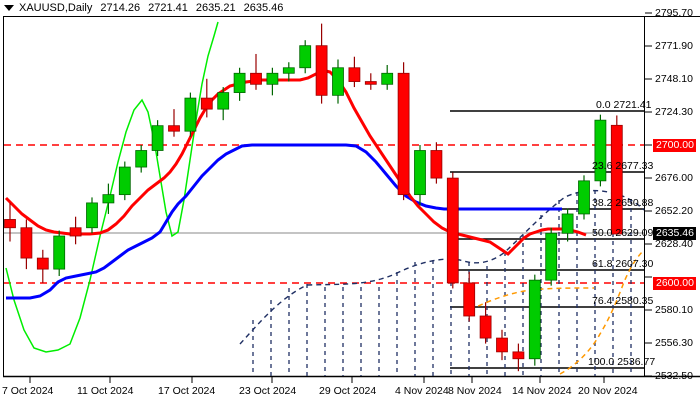 The height and width of the screenshot is (400, 700). What do you see at coordinates (623, 301) in the screenshot?
I see `fib-label-764: 76.4 2580.35` at bounding box center [623, 301].